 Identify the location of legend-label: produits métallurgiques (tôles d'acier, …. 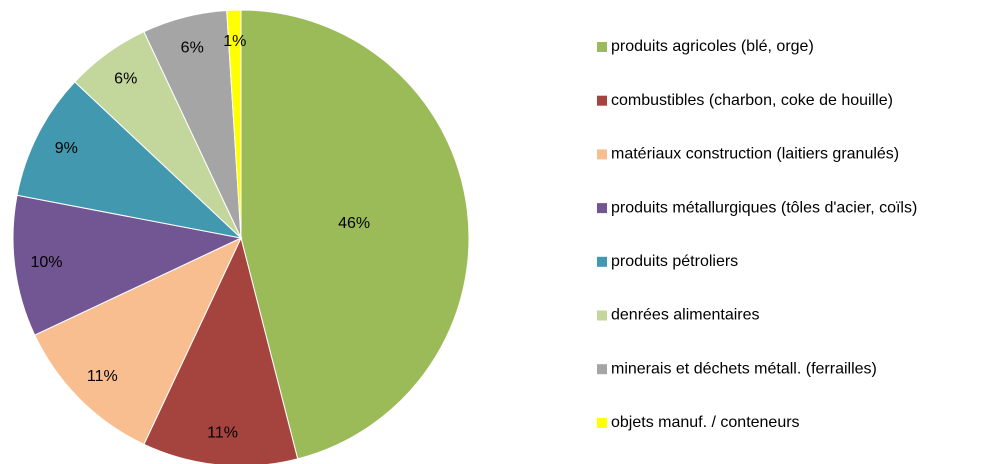
(764, 207).